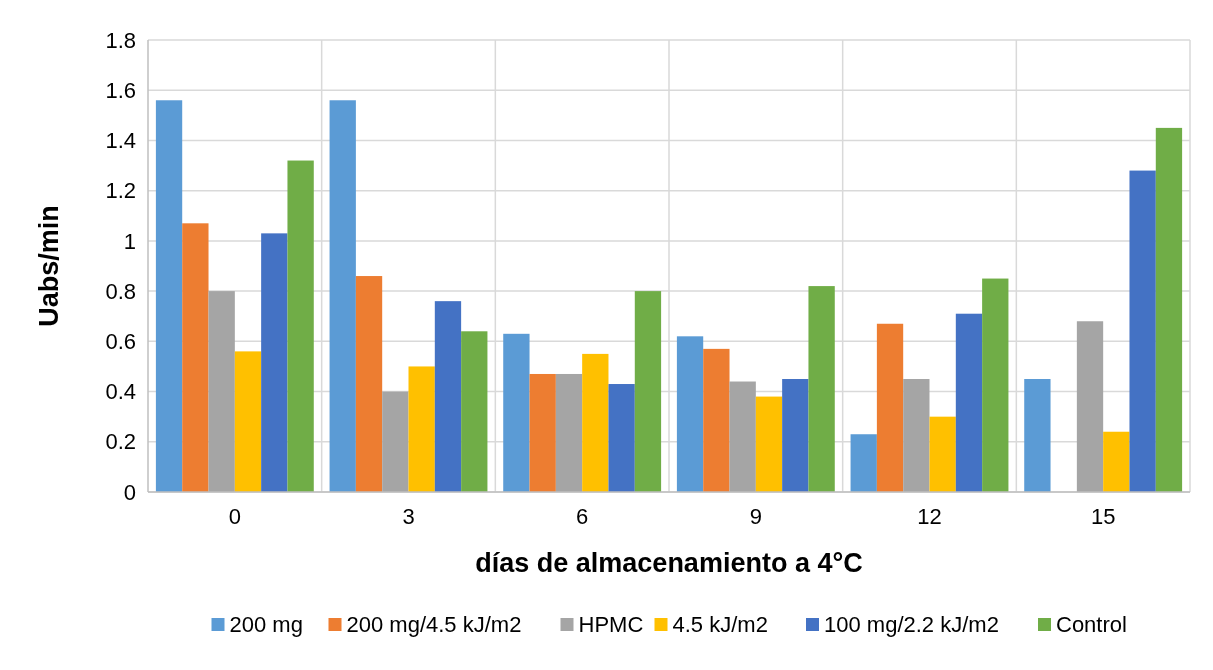 This screenshot has width=1213, height=670. Describe the element at coordinates (120, 141) in the screenshot. I see `y-tick-label: 1.4` at that location.